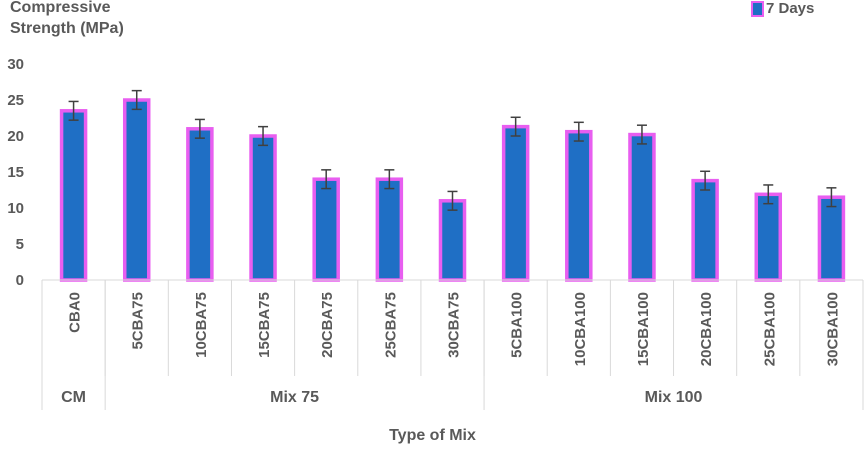 This screenshot has height=449, width=865. What do you see at coordinates (643, 329) in the screenshot?
I see `category-label: 15CBA100` at bounding box center [643, 329].